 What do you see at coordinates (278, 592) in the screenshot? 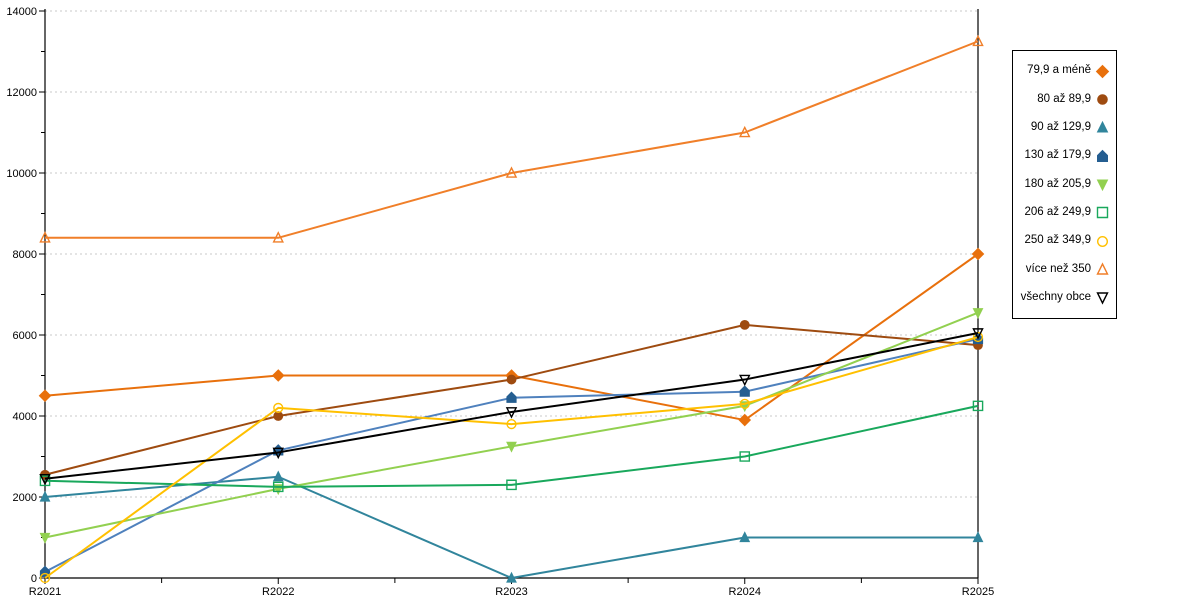
I see `x-tick-label: R2022` at bounding box center [278, 592].